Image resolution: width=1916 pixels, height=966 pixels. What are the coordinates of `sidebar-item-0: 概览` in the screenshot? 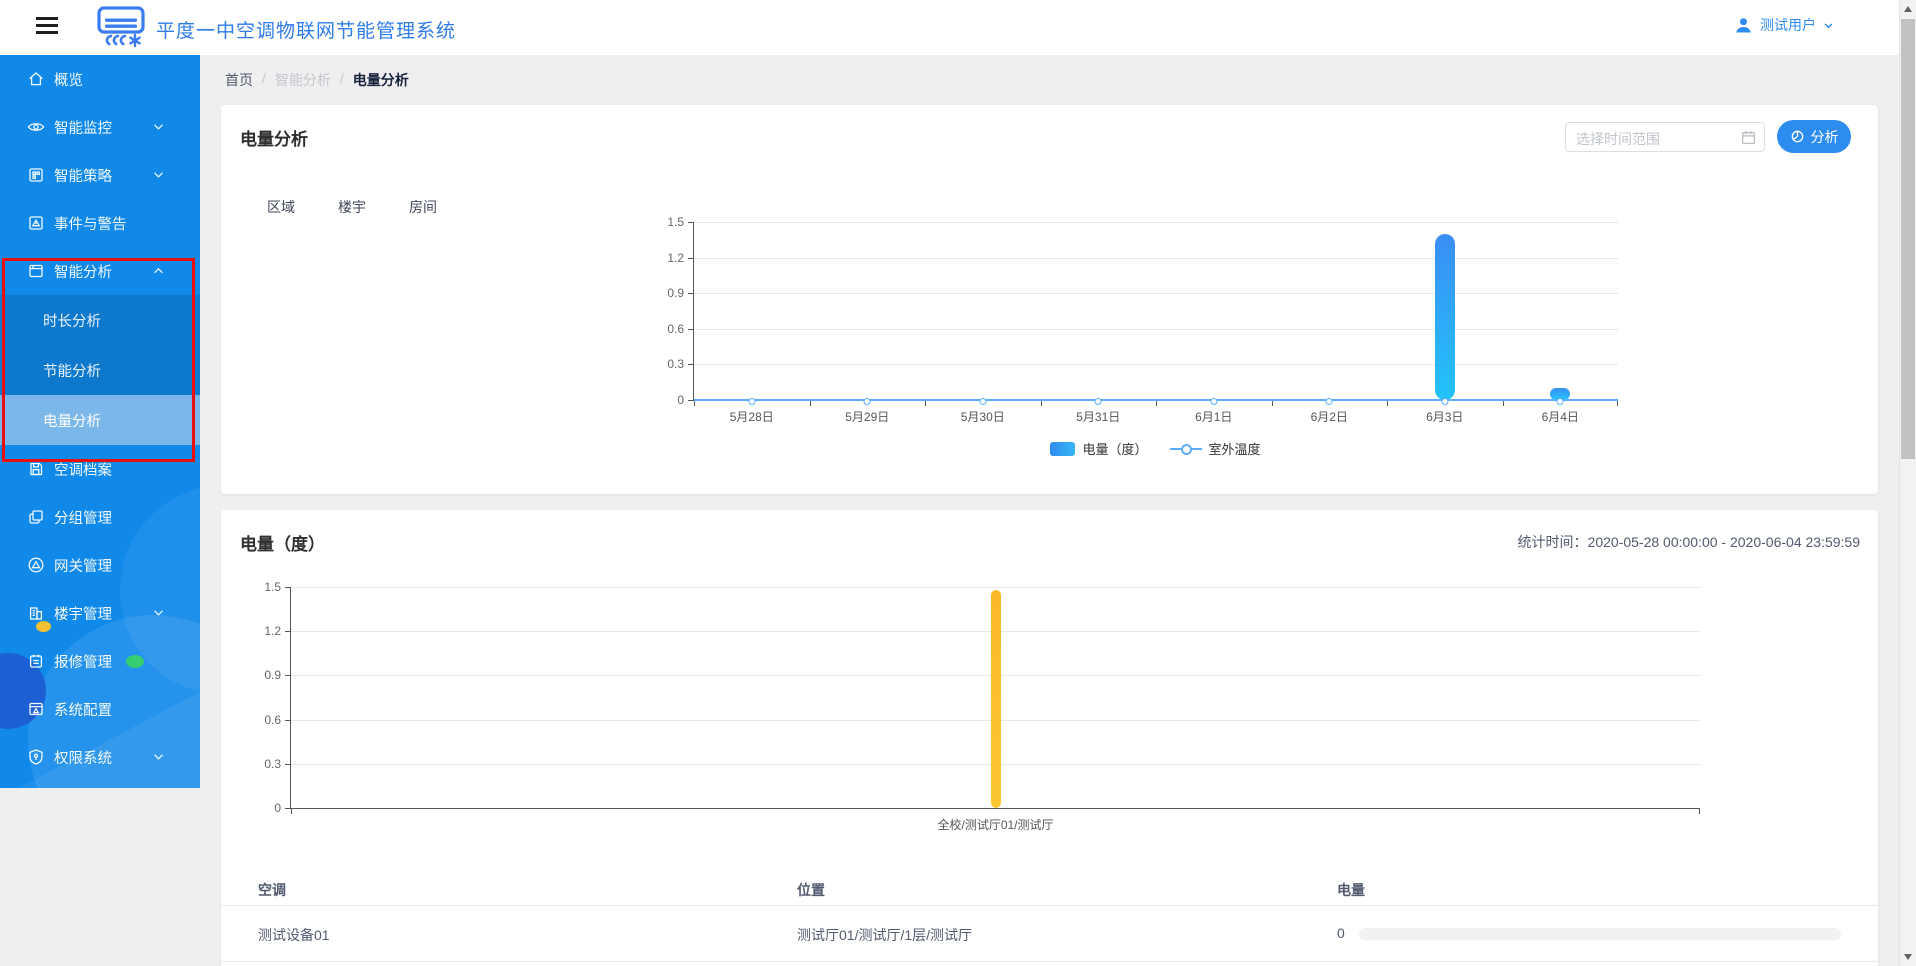 It's located at (100, 79).